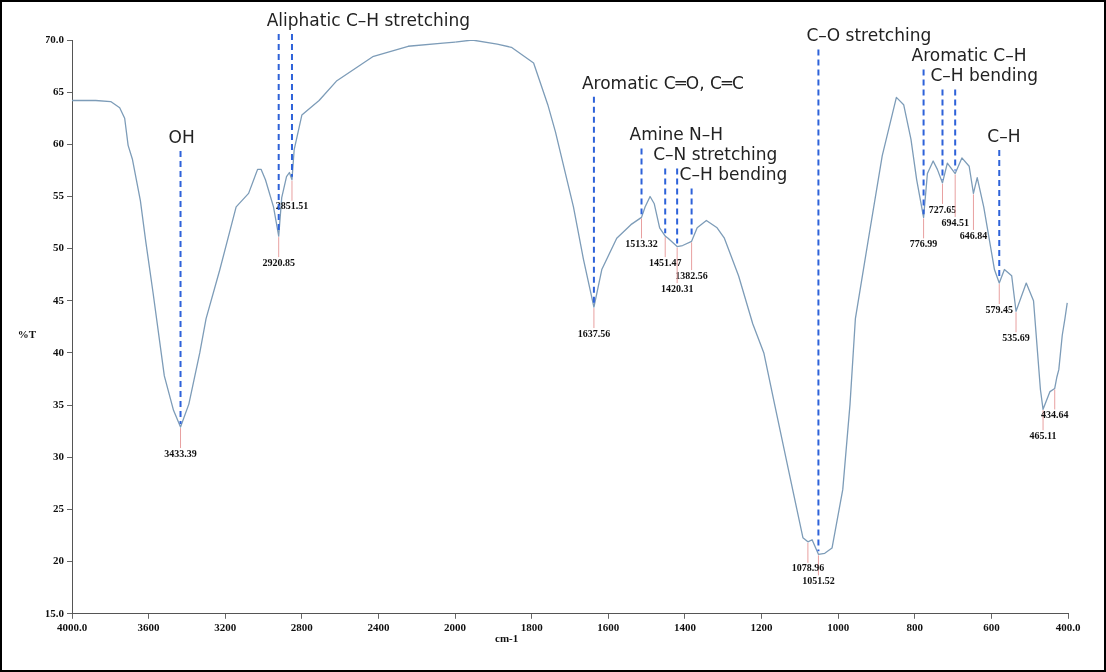  Describe the element at coordinates (180, 453) in the screenshot. I see `annotation: 3433.39` at that location.